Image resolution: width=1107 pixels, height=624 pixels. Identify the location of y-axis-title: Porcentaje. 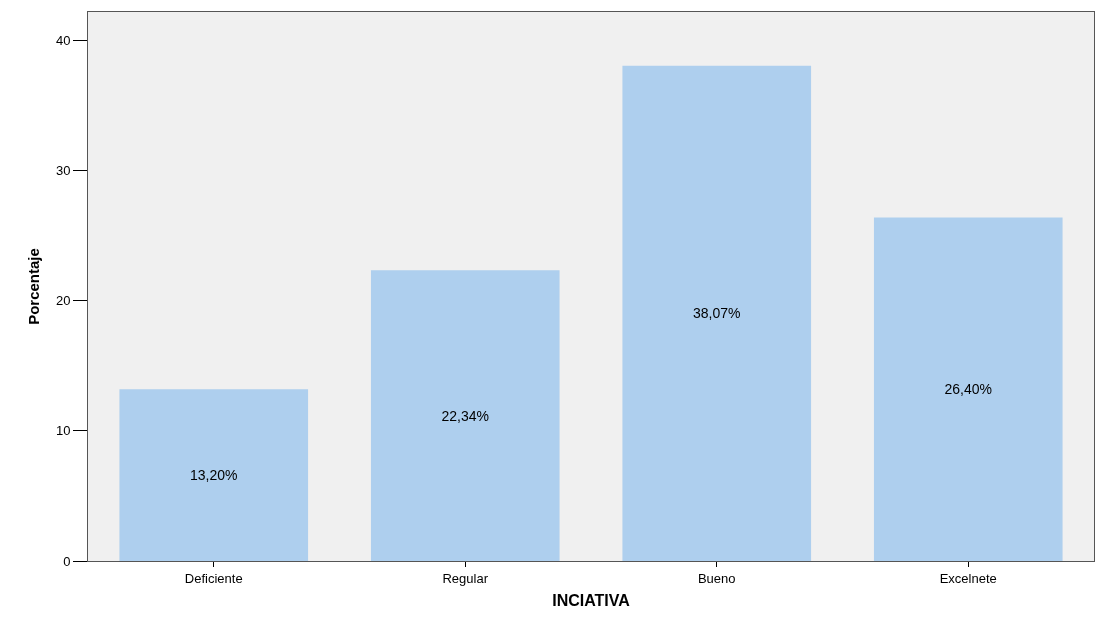
(34, 286).